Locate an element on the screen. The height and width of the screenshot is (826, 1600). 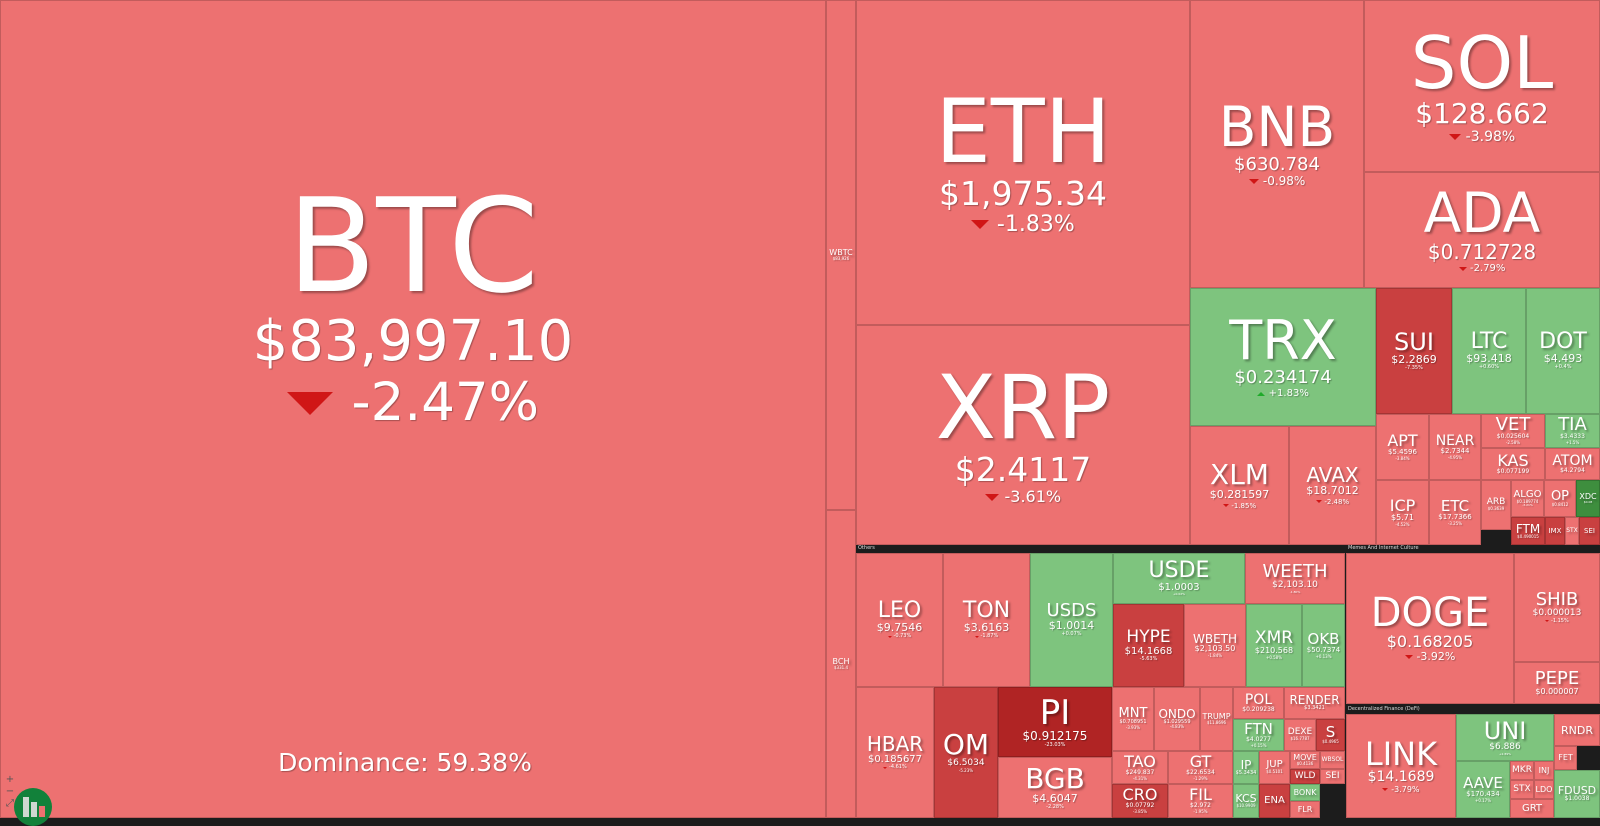
tile-trump: TRUMP $11.8696 is located at coordinates (1216, 719).